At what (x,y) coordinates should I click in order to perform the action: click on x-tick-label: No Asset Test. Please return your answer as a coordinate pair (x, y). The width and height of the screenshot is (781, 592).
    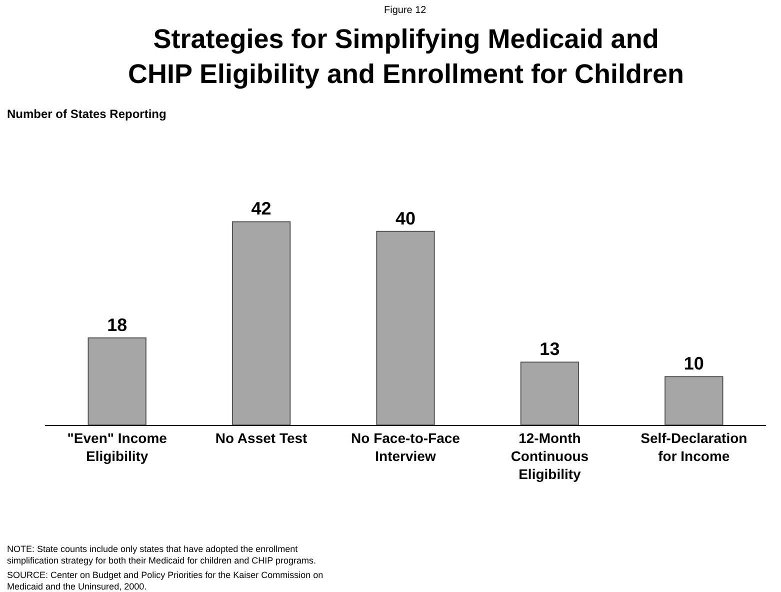
    Looking at the image, I should click on (261, 438).